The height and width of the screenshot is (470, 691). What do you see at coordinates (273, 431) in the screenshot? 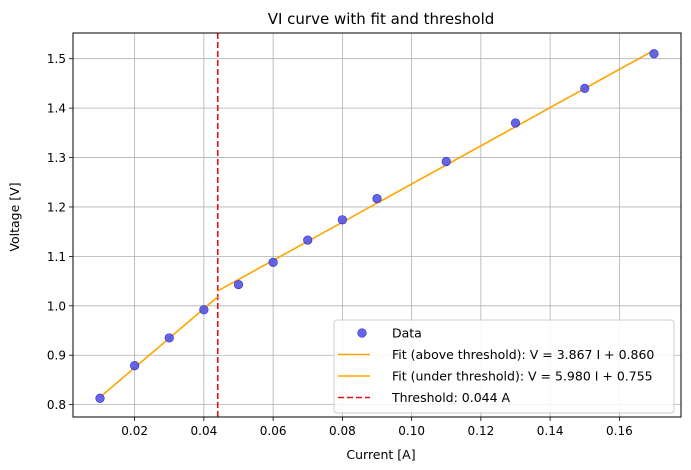
I see `x-tick-label: 0.06` at bounding box center [273, 431].